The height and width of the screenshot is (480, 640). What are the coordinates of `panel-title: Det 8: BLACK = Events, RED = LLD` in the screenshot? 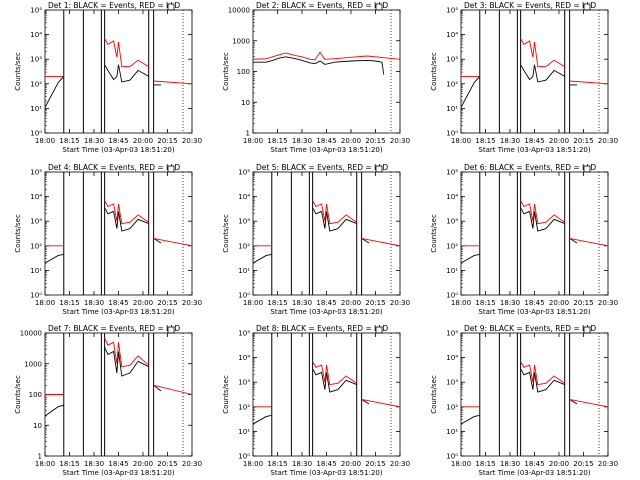 It's located at (322, 328).